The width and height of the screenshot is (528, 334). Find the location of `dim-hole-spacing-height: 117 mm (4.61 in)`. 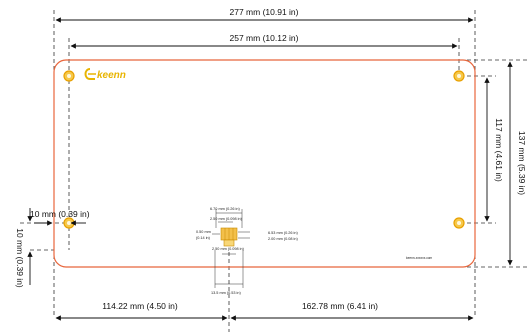

dim-hole-spacing-height: 117 mm (4.61 in) is located at coordinates (494, 149).